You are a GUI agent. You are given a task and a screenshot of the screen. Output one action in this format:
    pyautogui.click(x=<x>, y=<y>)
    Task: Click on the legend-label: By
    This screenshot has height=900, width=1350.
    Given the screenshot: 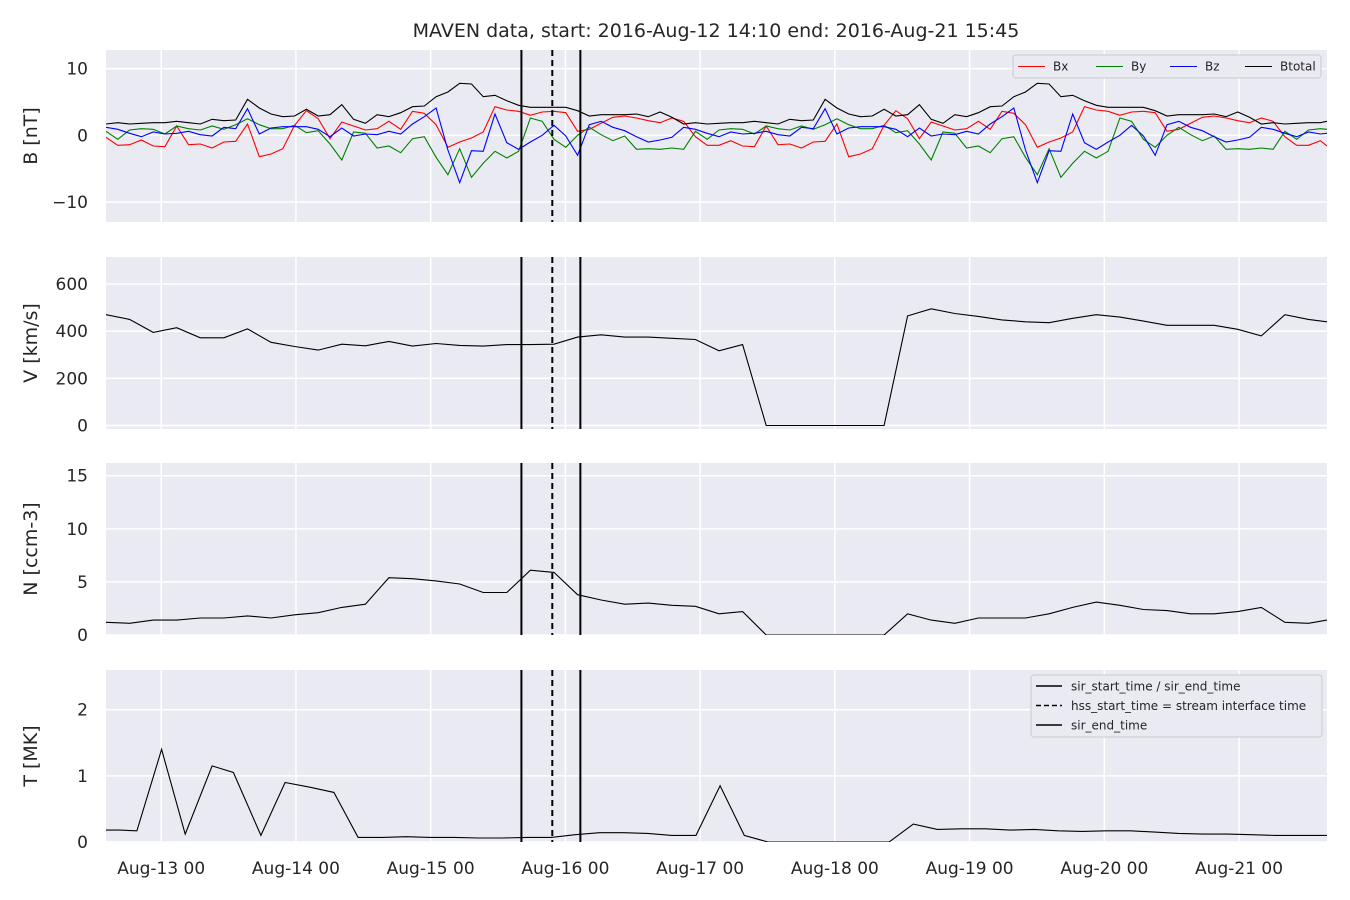 What is the action you would take?
    pyautogui.click(x=1138, y=67)
    